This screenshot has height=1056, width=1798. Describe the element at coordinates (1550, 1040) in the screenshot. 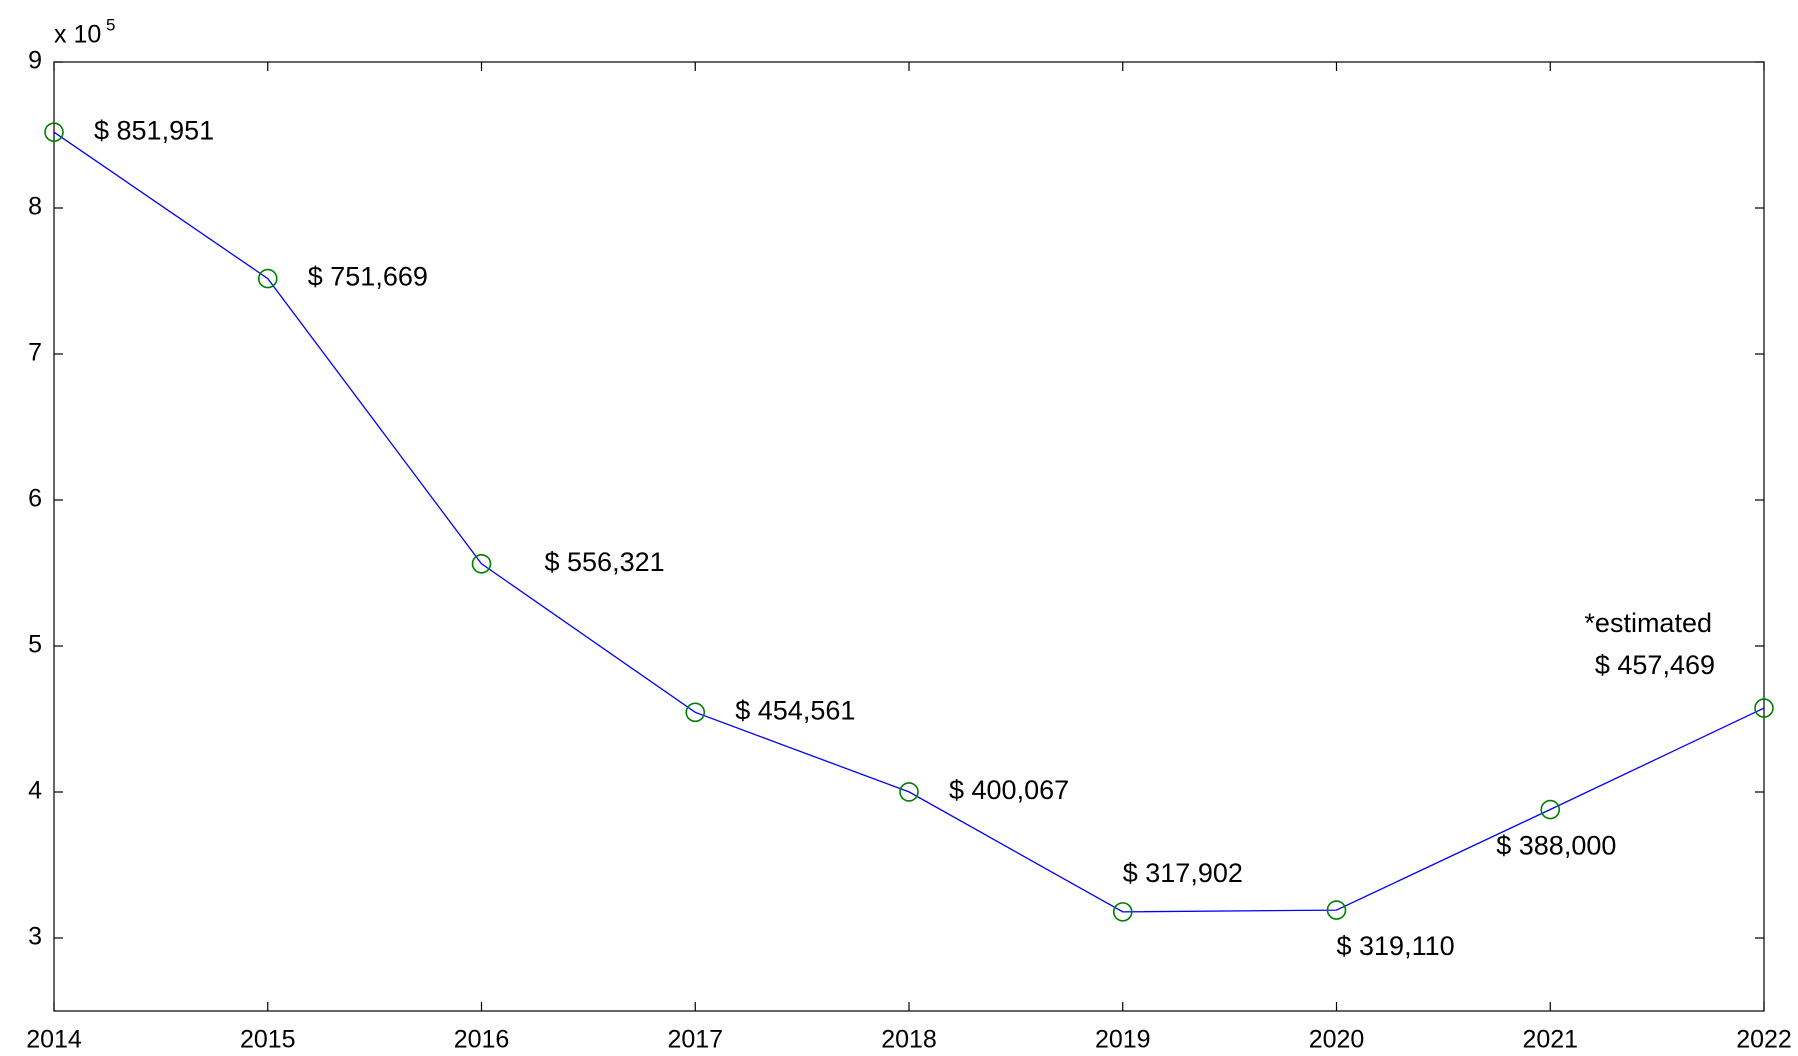

I see `x-tick-label: 2021` at that location.